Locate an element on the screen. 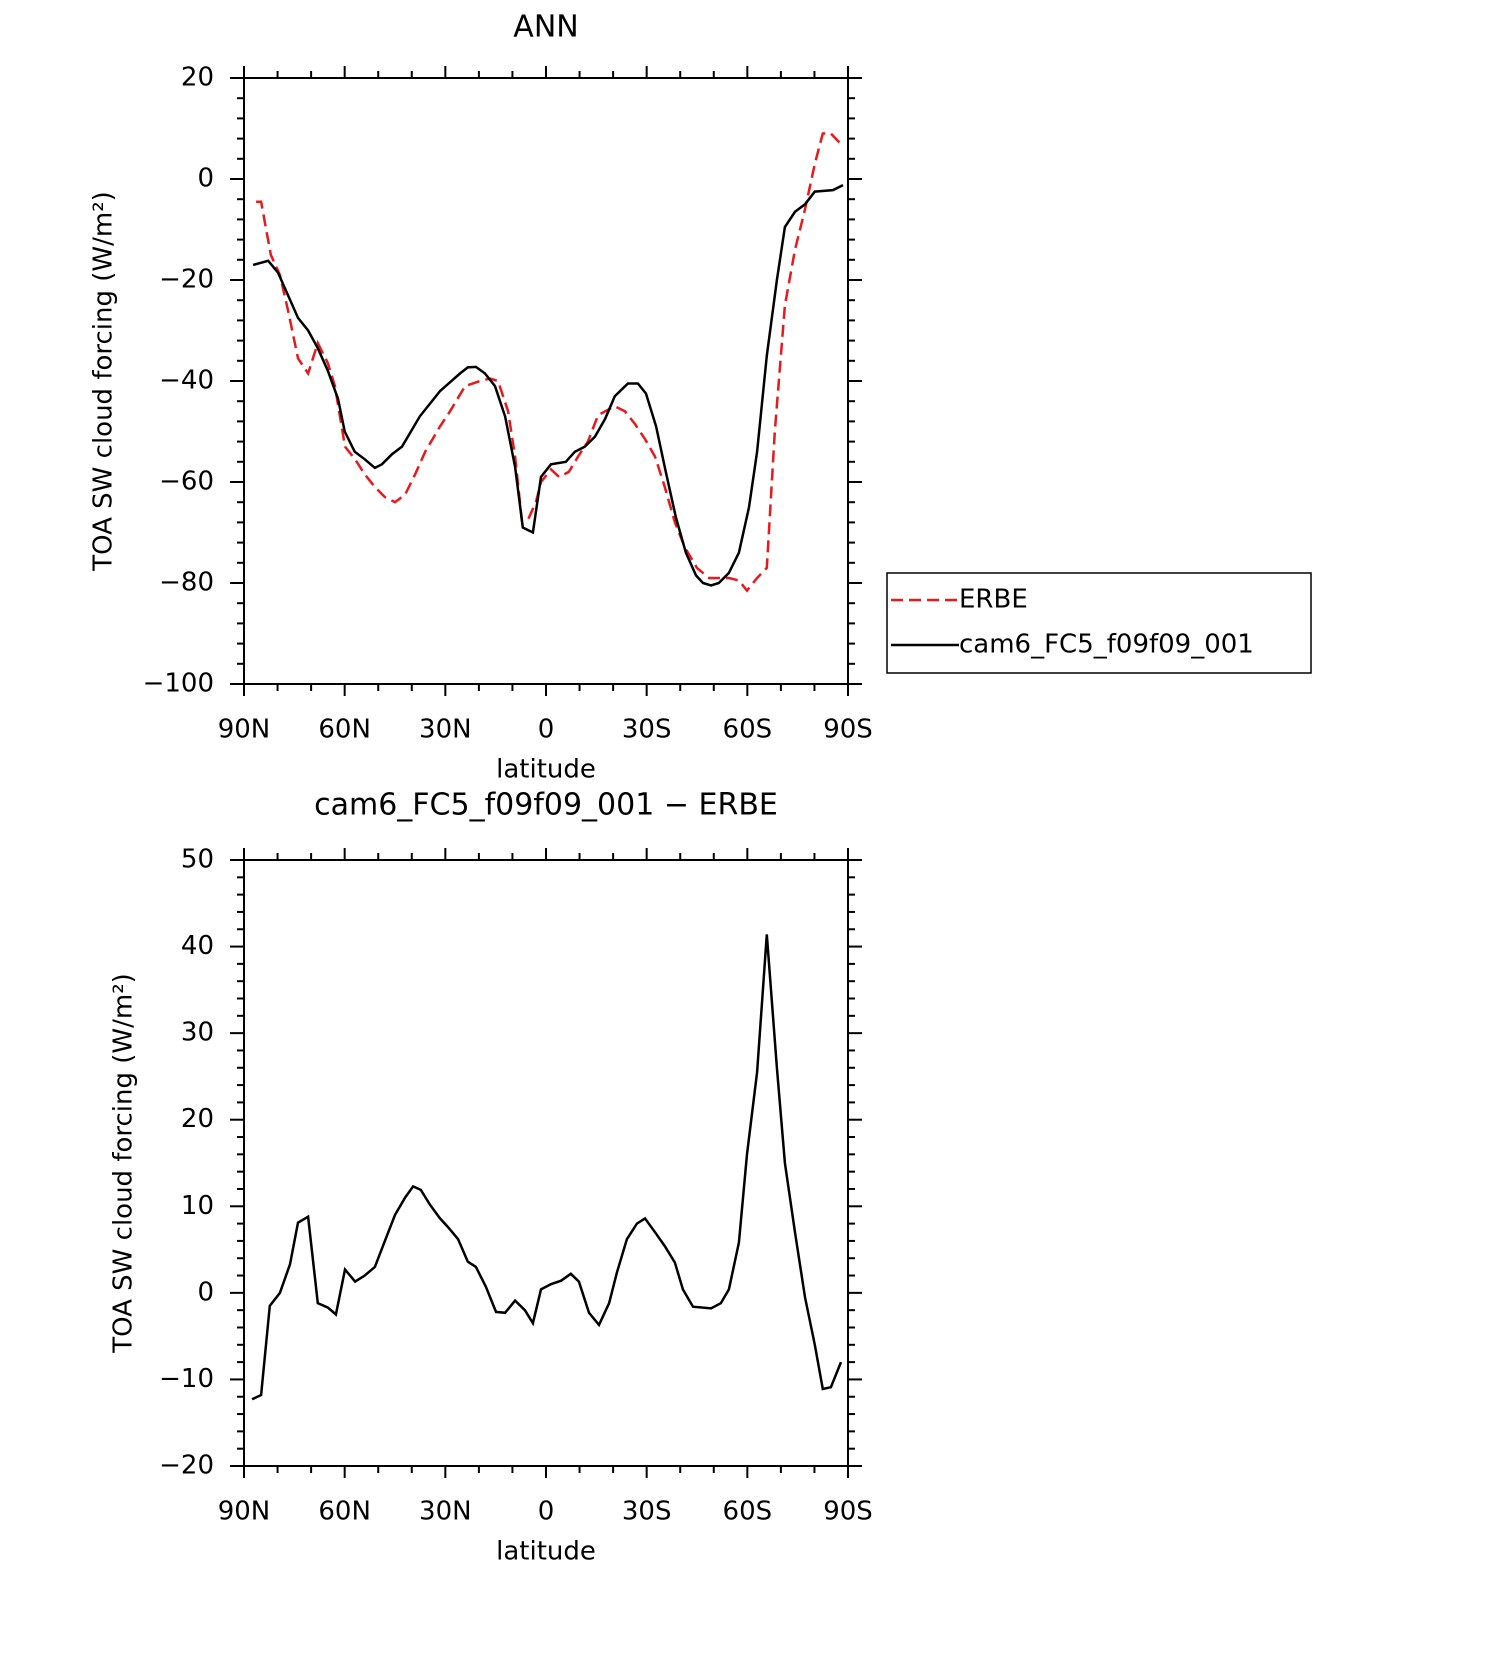 The image size is (1498, 1678). plot-frame is located at coordinates (546, 1163).